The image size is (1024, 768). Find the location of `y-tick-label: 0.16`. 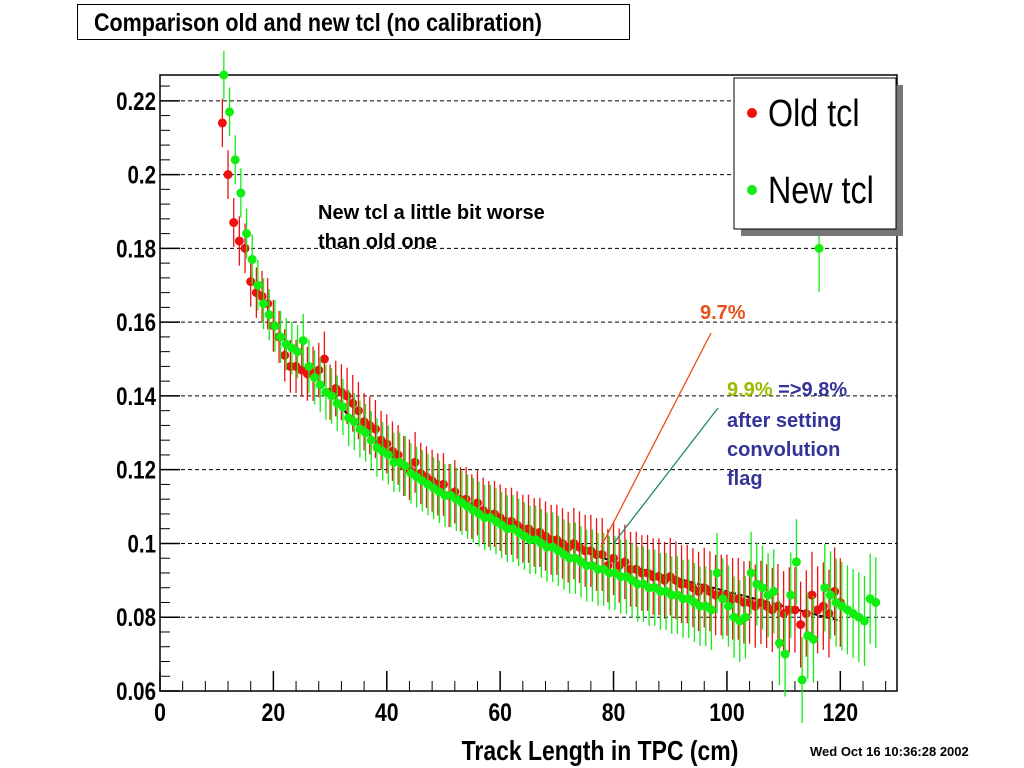

y-tick-label: 0.16 is located at coordinates (136, 322).